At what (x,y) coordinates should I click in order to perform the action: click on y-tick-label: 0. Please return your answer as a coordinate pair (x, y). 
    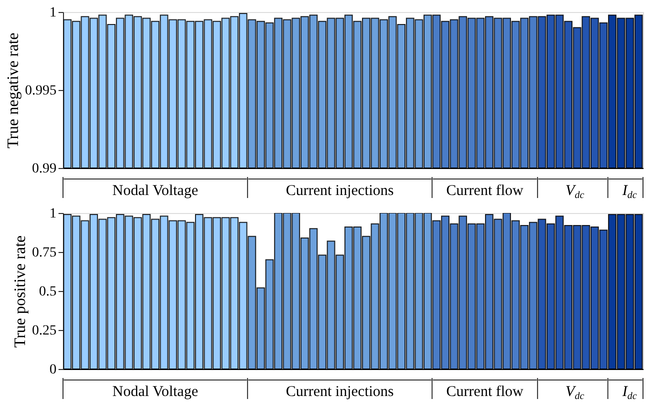
    Looking at the image, I should click on (53, 370).